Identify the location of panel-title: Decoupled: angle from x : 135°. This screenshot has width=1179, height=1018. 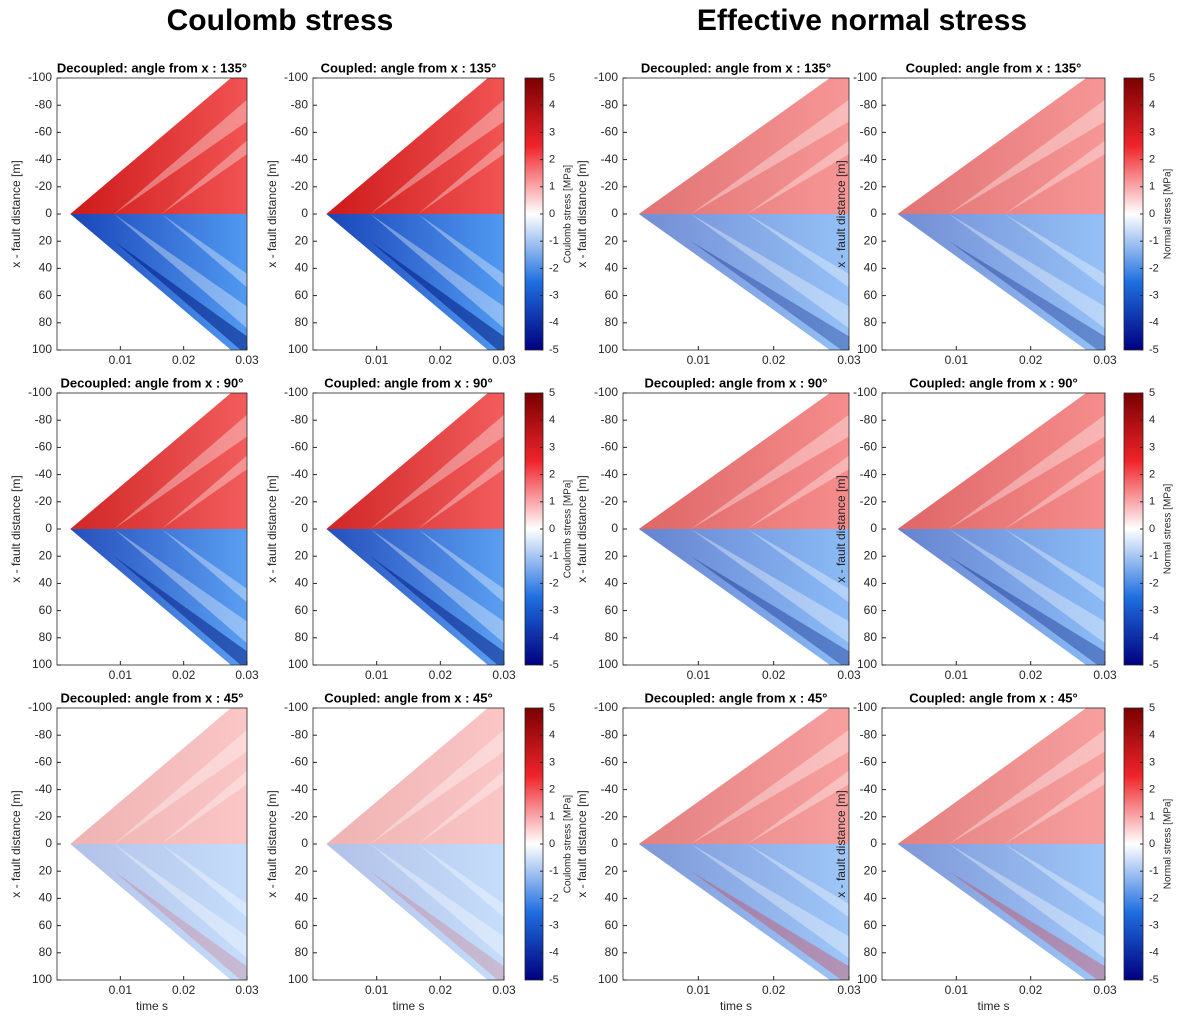
(152, 67).